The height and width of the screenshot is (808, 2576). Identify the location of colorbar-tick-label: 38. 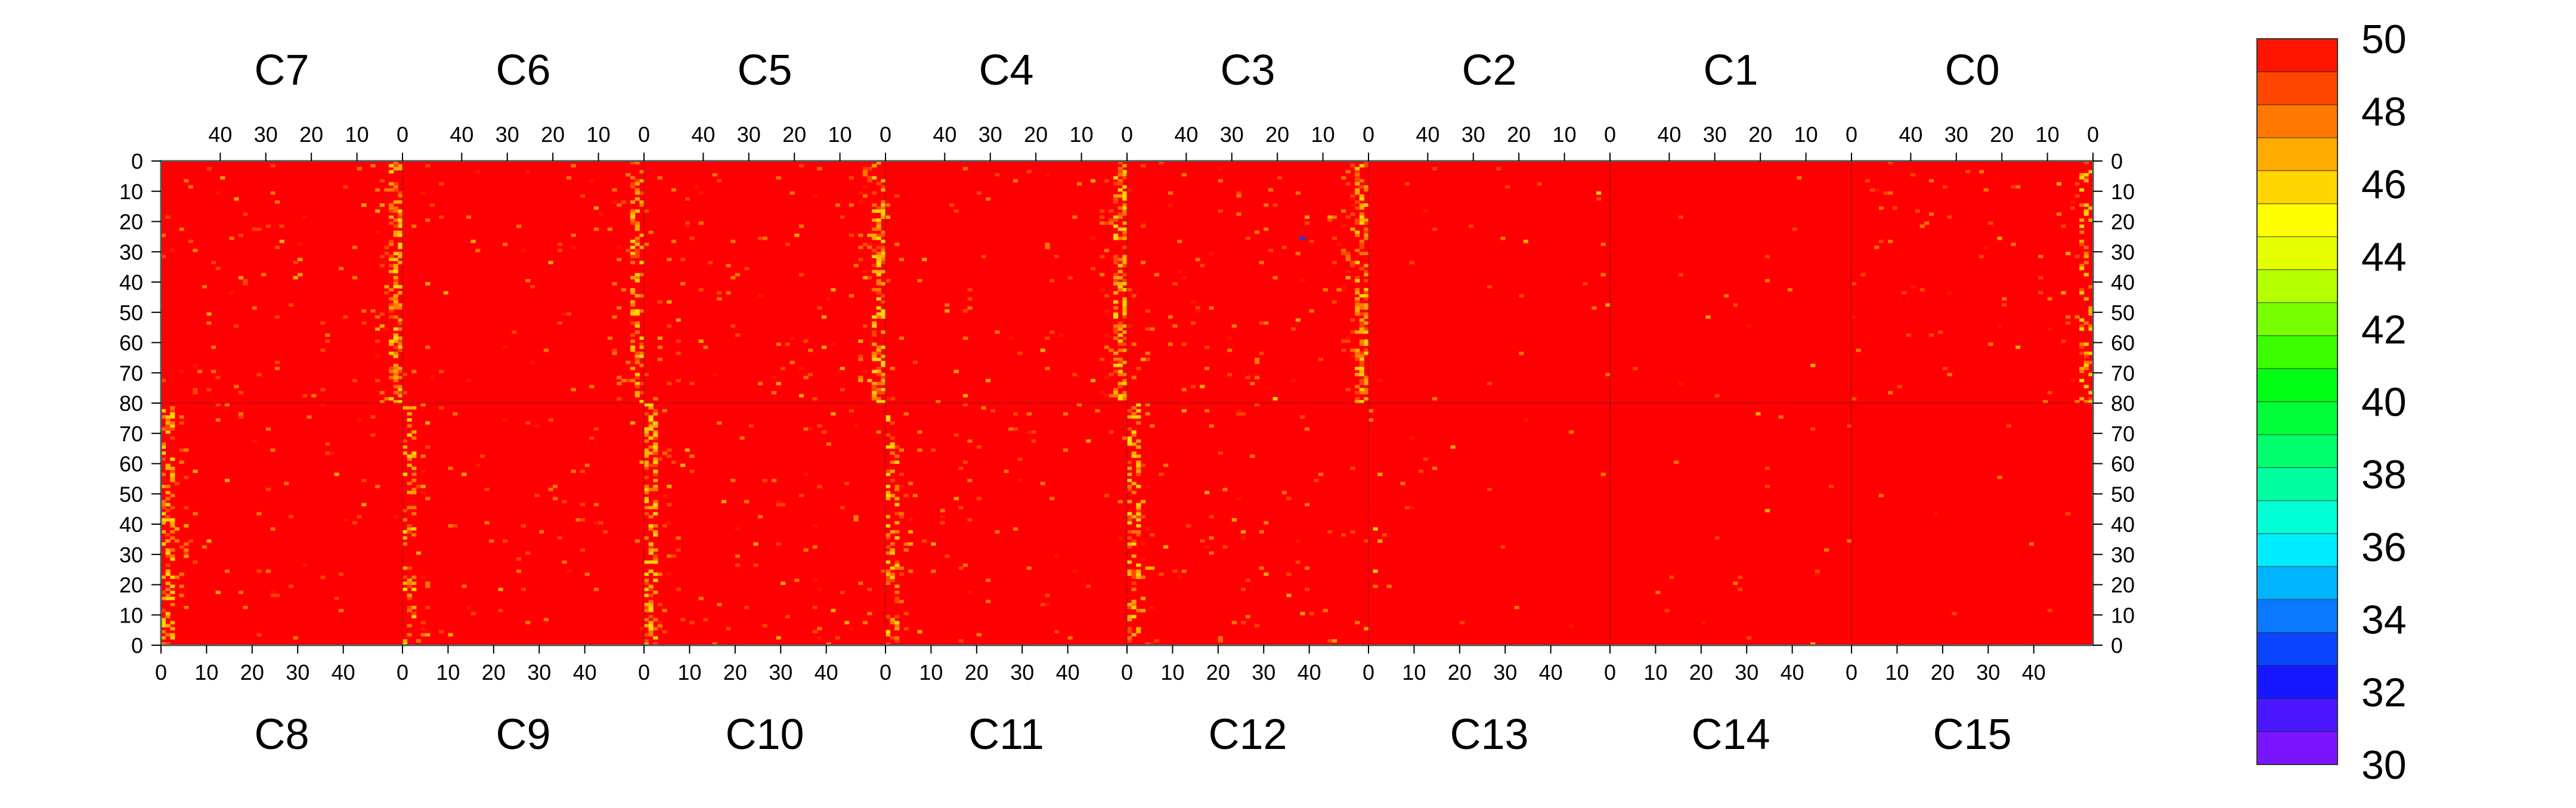
(2384, 475).